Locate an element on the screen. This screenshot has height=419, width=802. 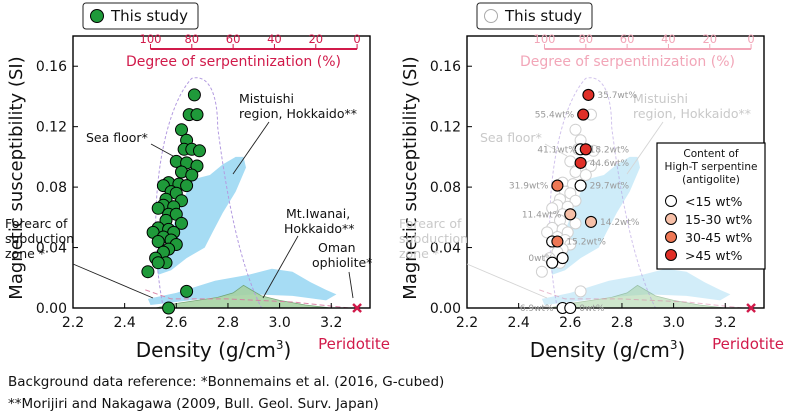
data-label-wt: 29.7wt% is located at coordinates (610, 187).